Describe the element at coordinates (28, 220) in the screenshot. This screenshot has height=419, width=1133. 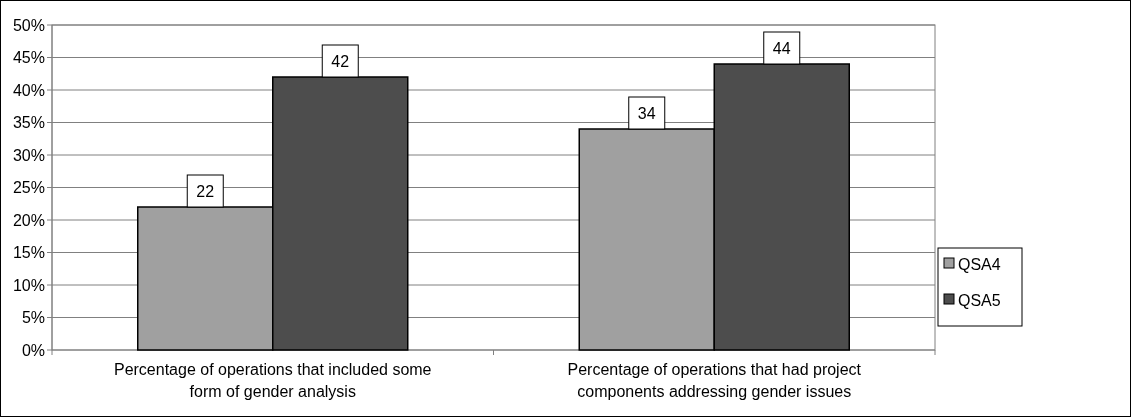
I see `y-tick-label: 20%` at that location.